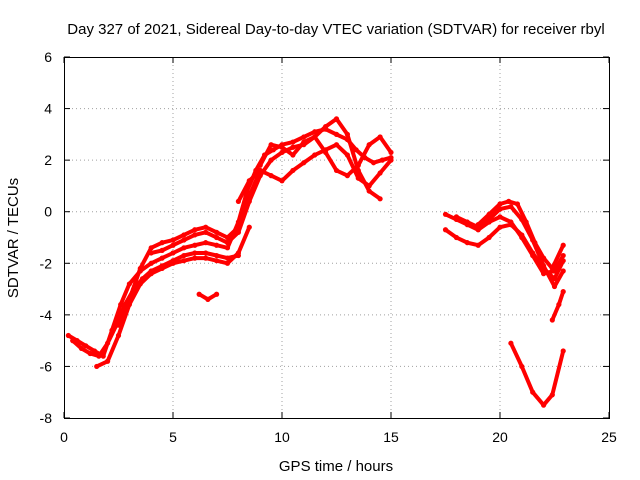 The width and height of the screenshot is (640, 480). I want to click on y-tick-label: 0, so click(48, 212).